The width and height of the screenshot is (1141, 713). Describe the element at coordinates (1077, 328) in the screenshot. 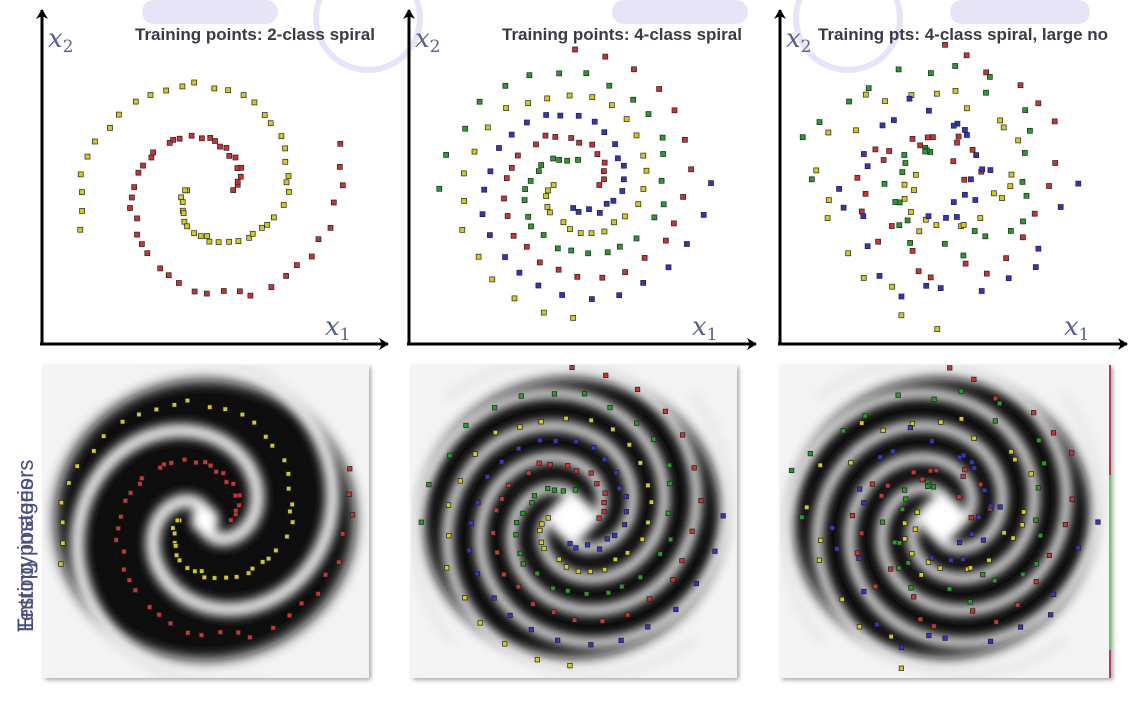

I see `x-axis-label: x1` at that location.